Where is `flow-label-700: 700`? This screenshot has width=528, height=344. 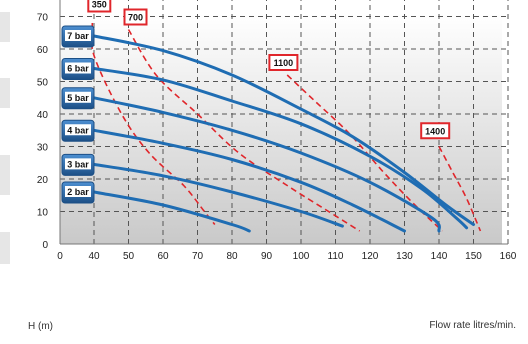
flow-label-700: 700 is located at coordinates (135, 17).